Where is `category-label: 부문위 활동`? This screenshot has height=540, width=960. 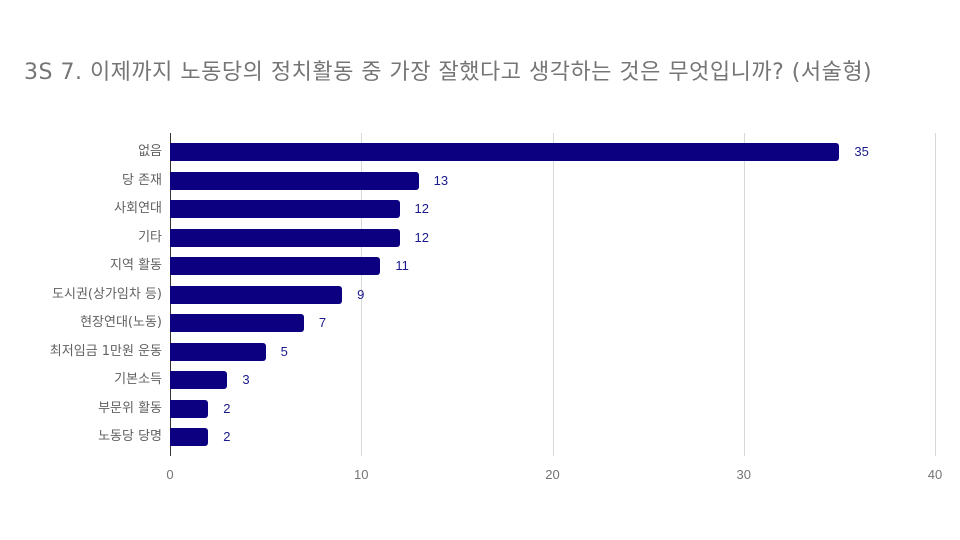 category-label: 부문위 활동 is located at coordinates (130, 408).